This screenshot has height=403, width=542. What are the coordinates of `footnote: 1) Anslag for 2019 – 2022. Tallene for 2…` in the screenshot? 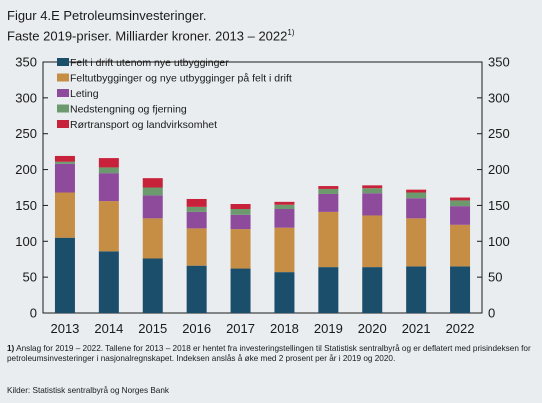 It's located at (272, 354).